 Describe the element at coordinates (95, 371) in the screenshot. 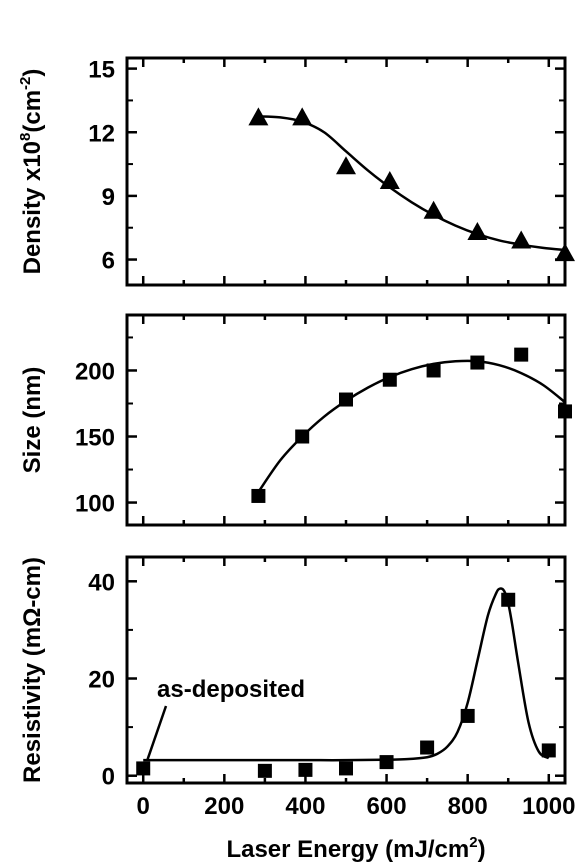

I see `y-tick-label: 200` at that location.